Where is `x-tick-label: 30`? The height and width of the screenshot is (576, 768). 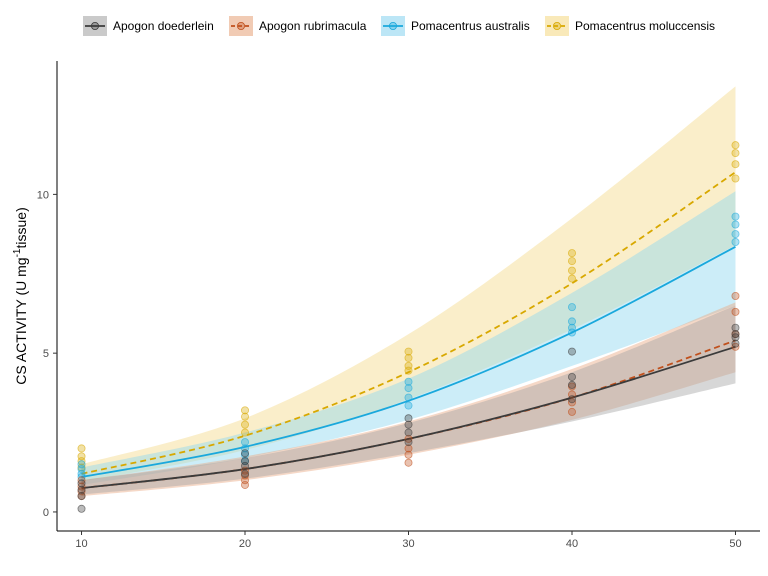
x-tick-label: 30 is located at coordinates (408, 544).